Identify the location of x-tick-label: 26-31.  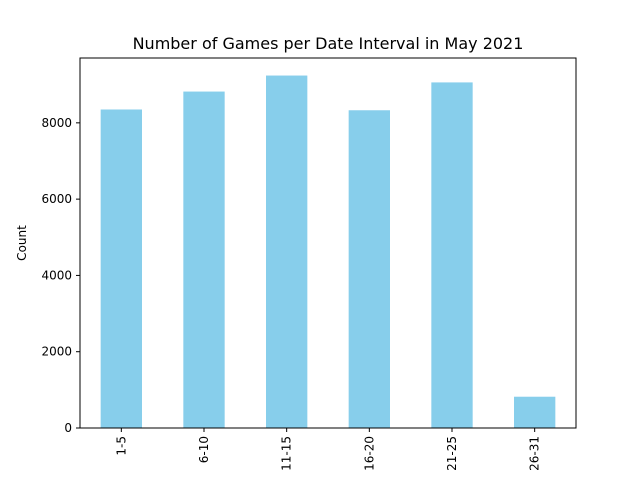
(535, 453).